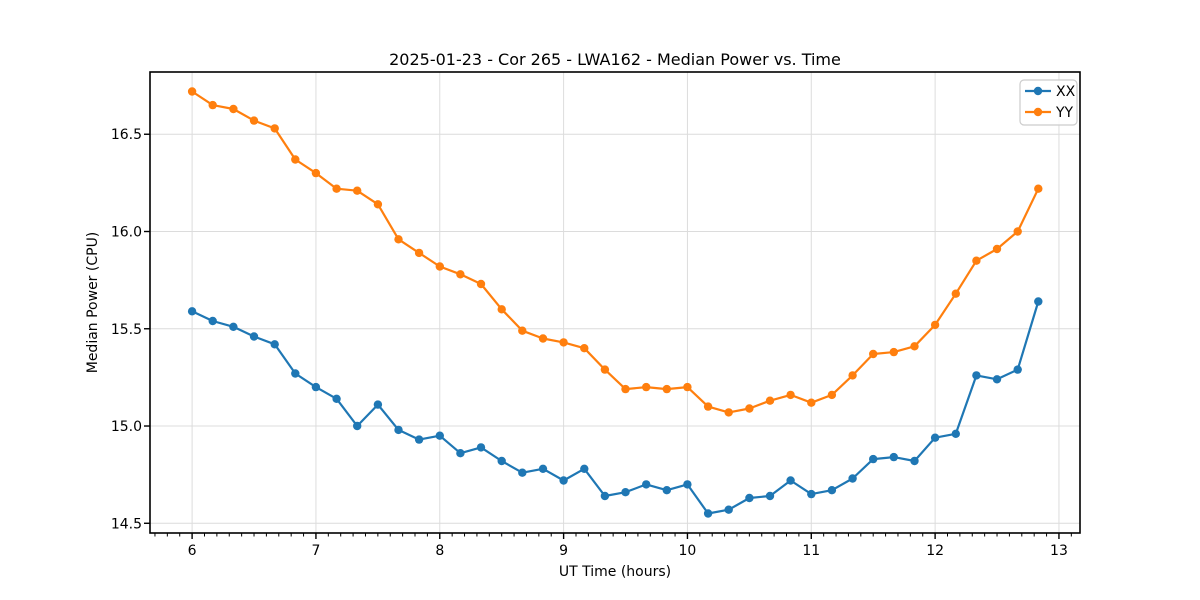 This screenshot has width=1200, height=600. I want to click on y-axis-label: Median Power (CPU), so click(93, 303).